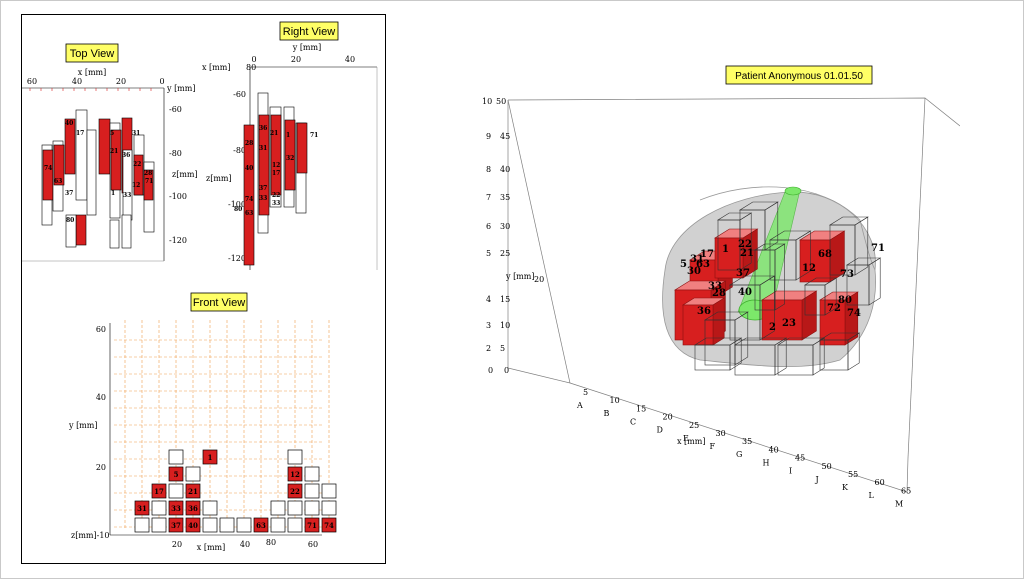 The height and width of the screenshot is (579, 1024). I want to click on tick-label: 45, so click(505, 136).